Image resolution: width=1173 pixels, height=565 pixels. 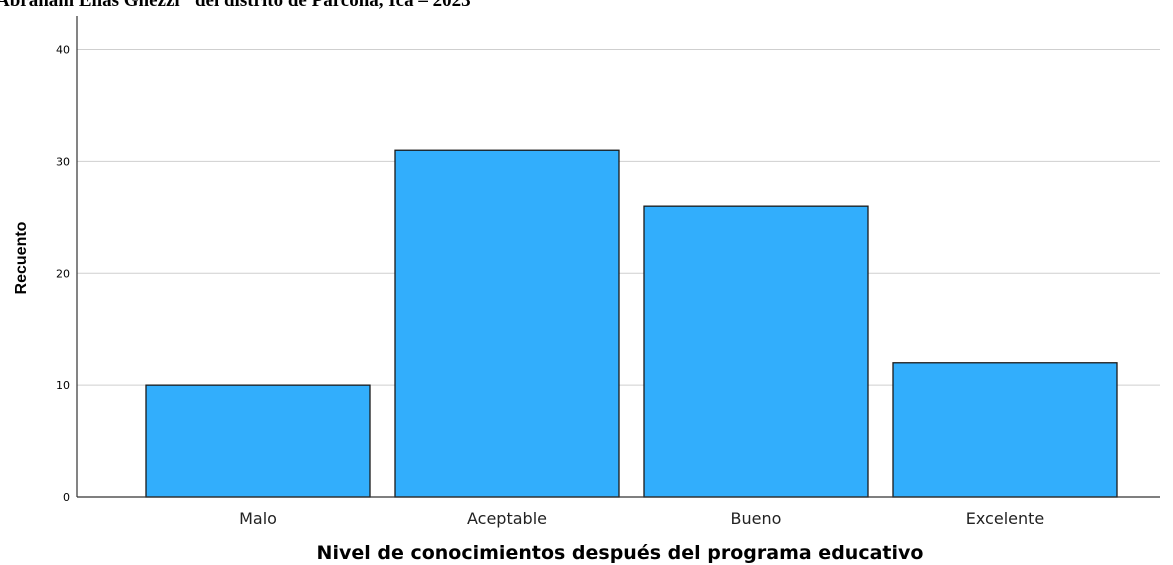 I want to click on y-tick-0: 0, so click(x=66, y=497).